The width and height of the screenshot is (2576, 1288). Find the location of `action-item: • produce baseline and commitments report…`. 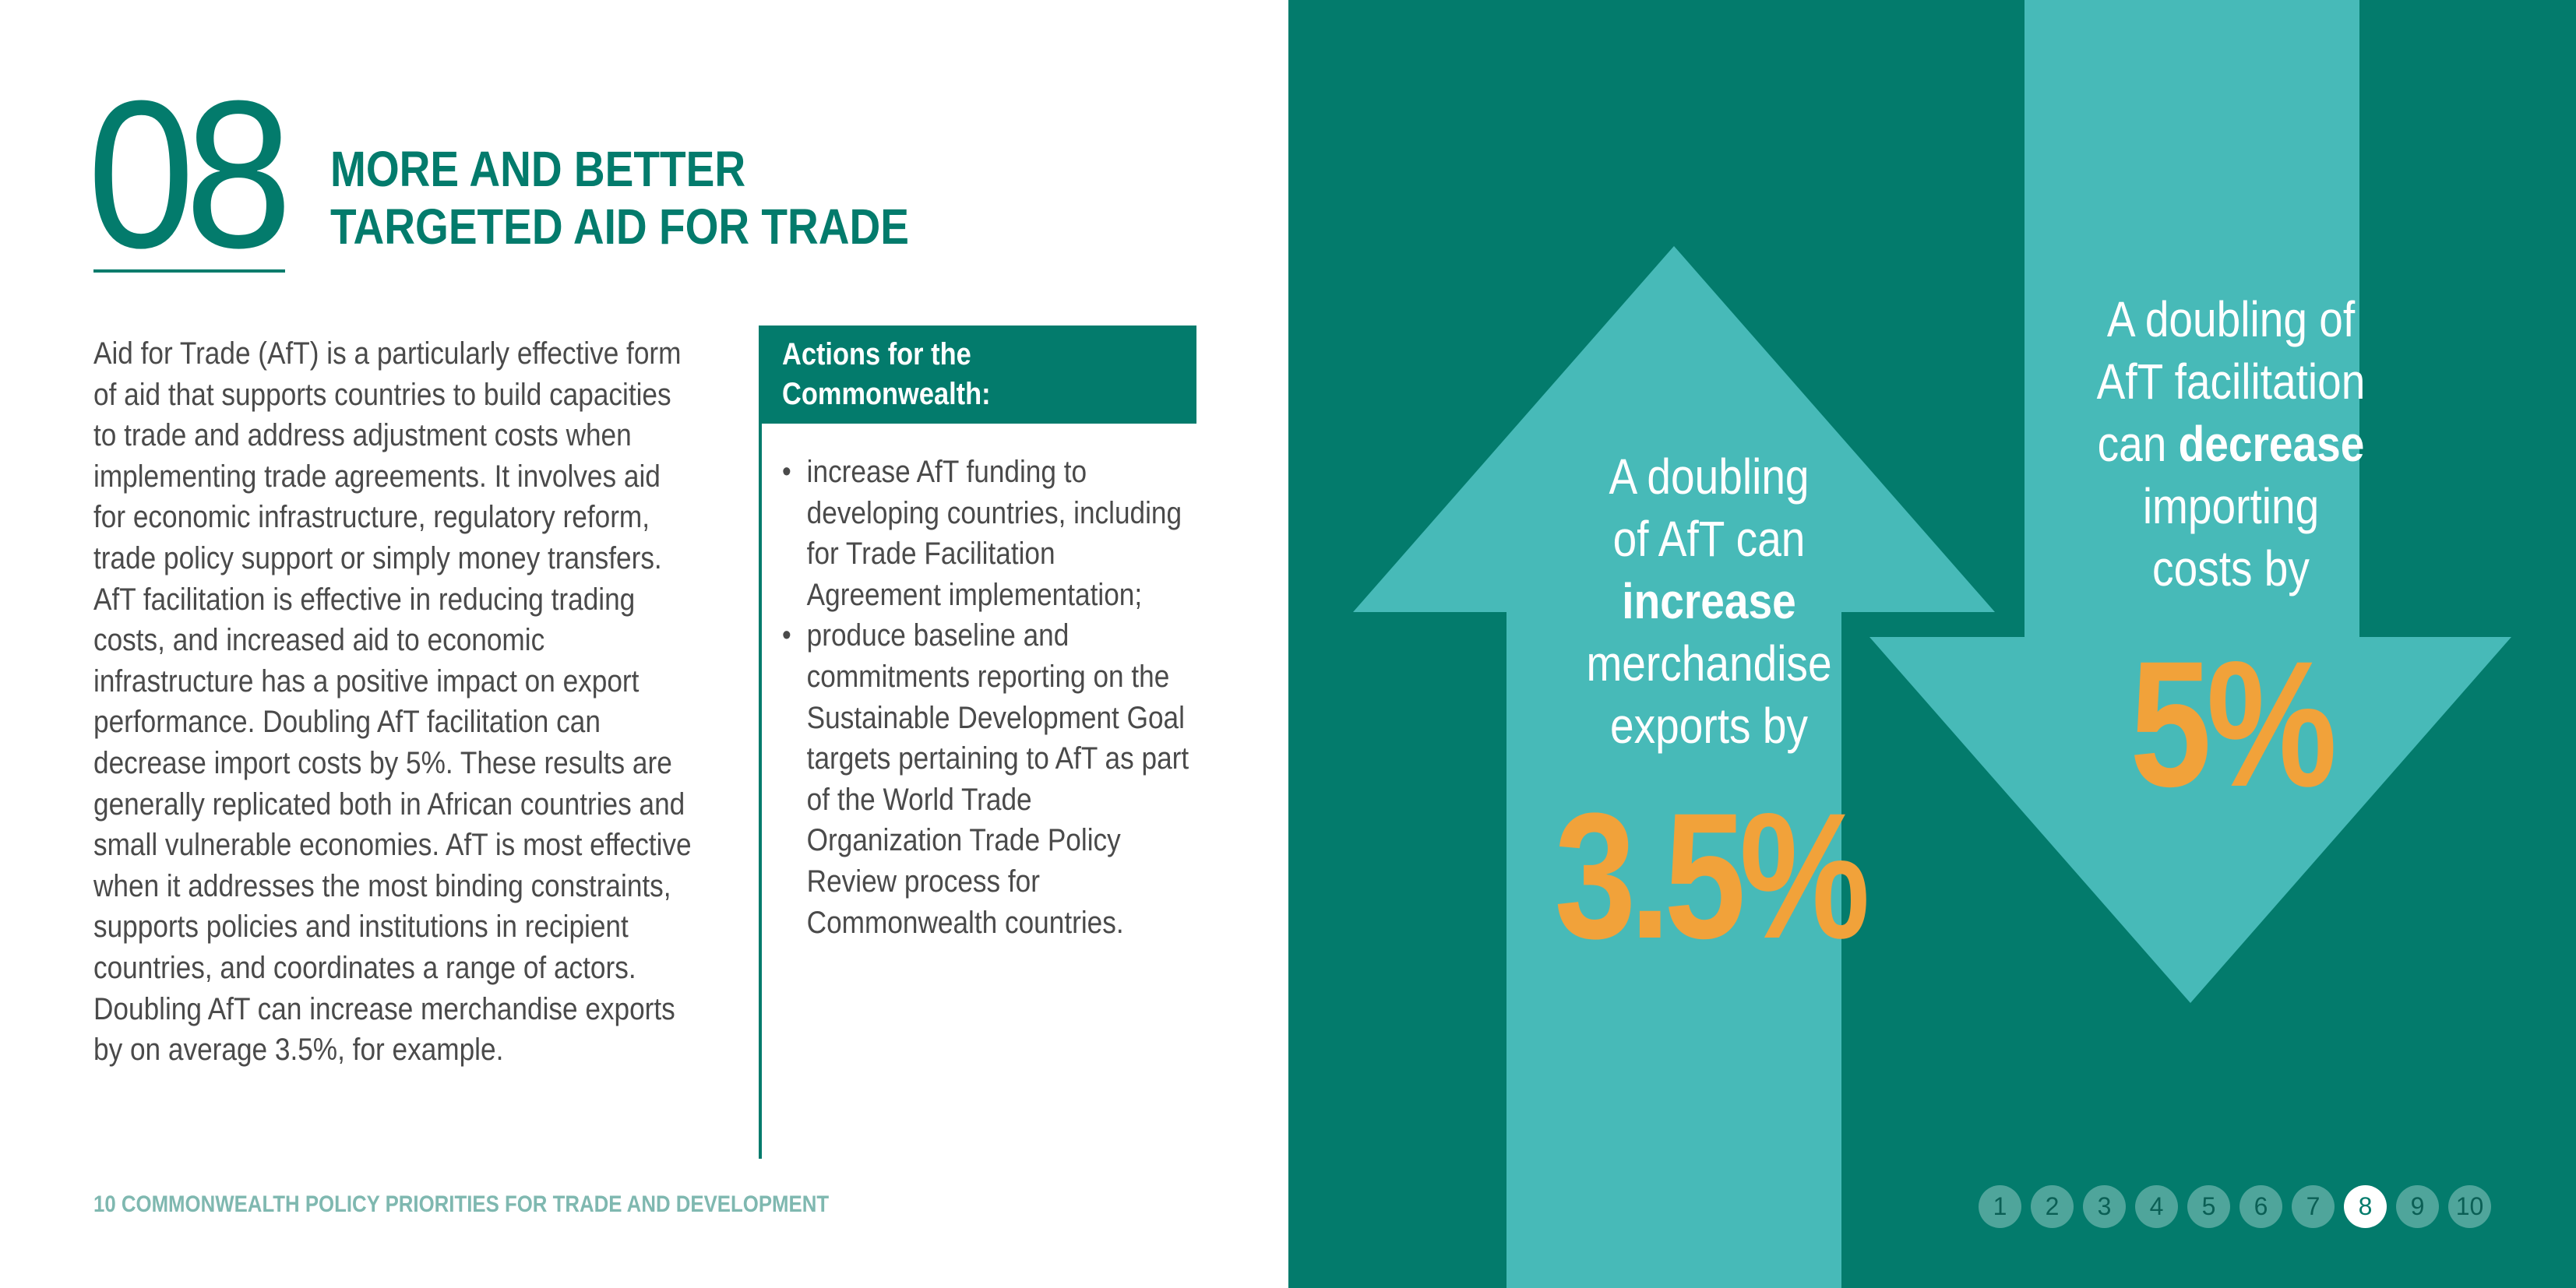

action-item: • produce baseline and commitments report… is located at coordinates (988, 779).